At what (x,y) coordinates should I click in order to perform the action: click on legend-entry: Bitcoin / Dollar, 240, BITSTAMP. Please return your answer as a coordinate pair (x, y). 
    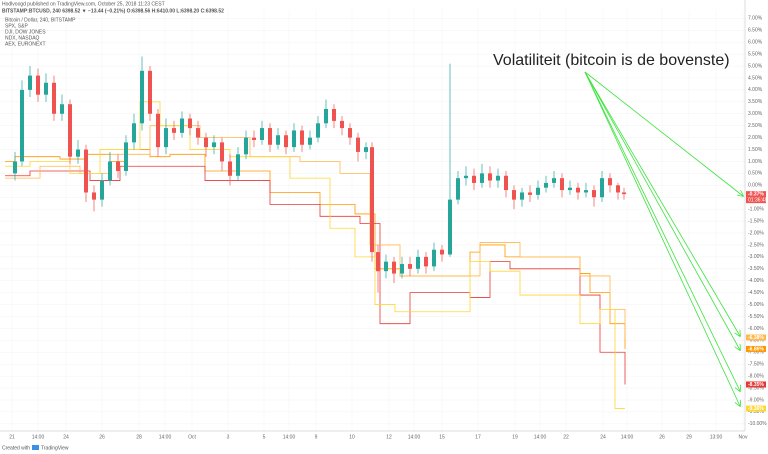
    Looking at the image, I should click on (40, 20).